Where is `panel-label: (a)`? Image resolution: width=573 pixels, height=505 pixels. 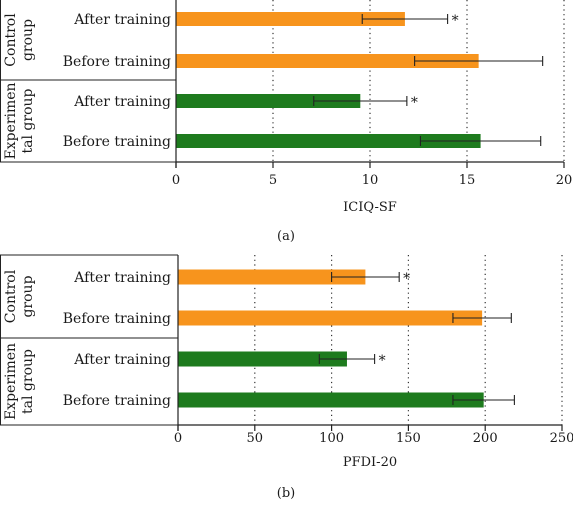
panel-label: (a) is located at coordinates (286, 236).